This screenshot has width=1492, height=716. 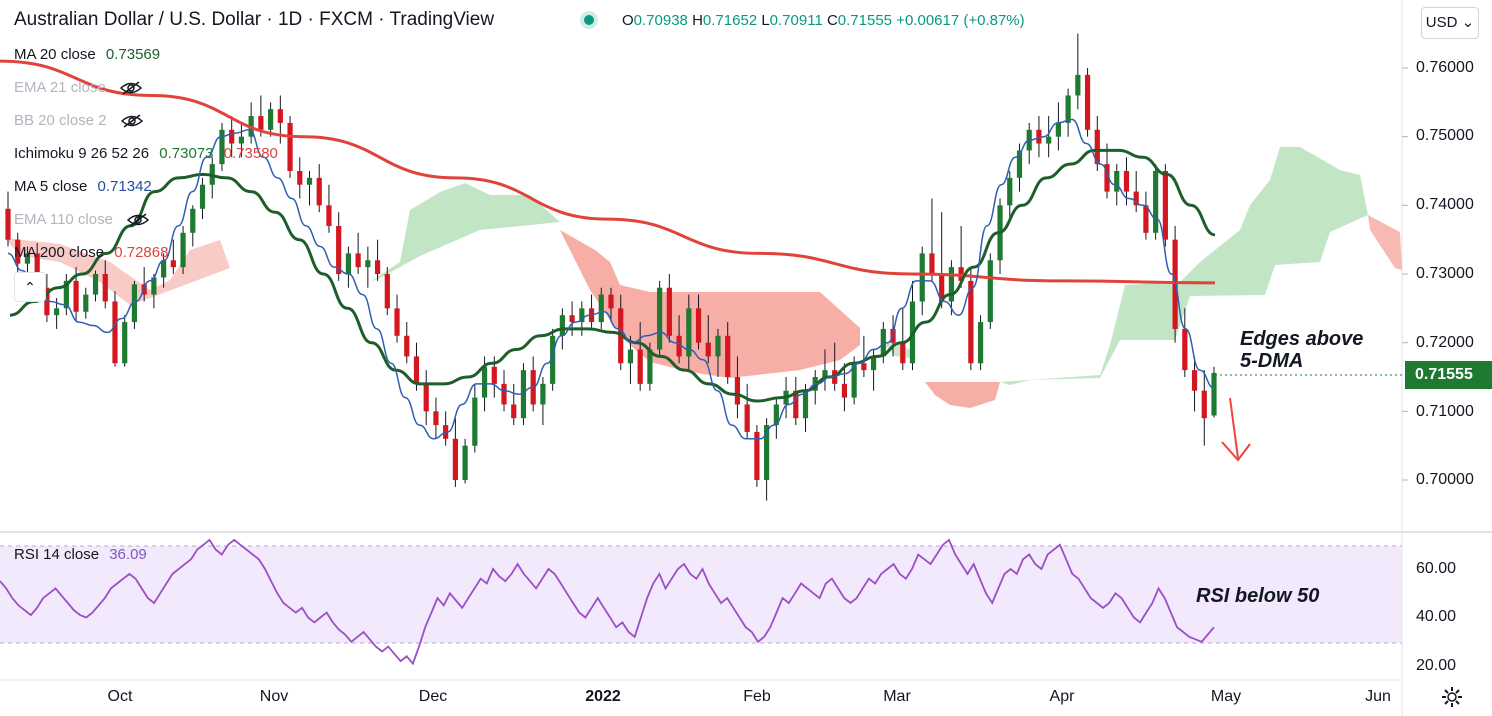 I want to click on legend-ma20: MA 20 close 0.73569, so click(x=87, y=54).